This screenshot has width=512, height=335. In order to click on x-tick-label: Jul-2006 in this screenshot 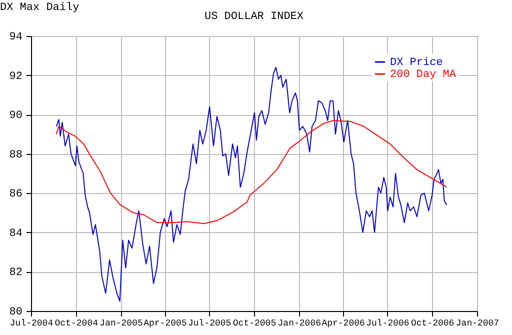, I will do `click(388, 323)`.